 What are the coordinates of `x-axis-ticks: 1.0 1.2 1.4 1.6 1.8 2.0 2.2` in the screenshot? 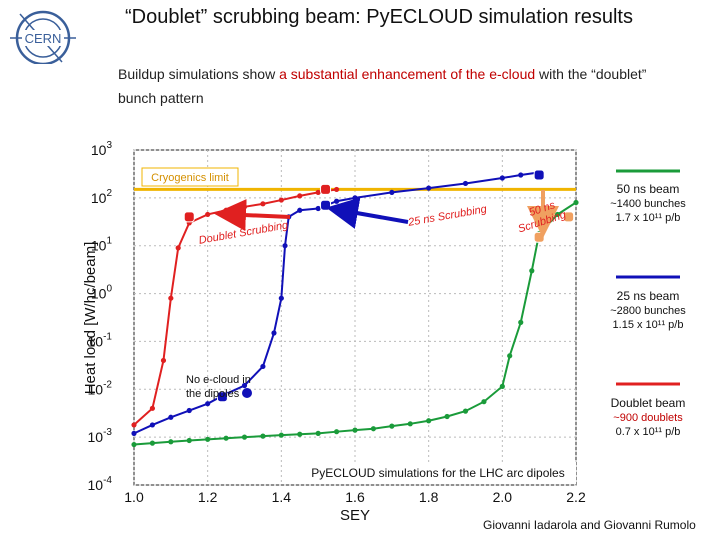 It's located at (355, 497).